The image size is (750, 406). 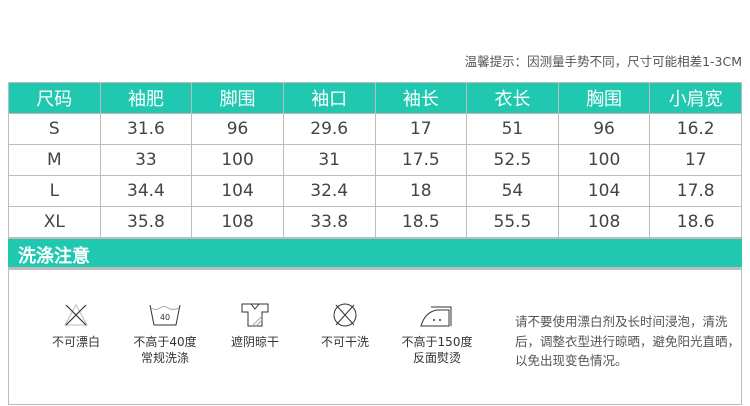 What do you see at coordinates (512, 222) in the screenshot?
I see `table-cell: 55.5` at bounding box center [512, 222].